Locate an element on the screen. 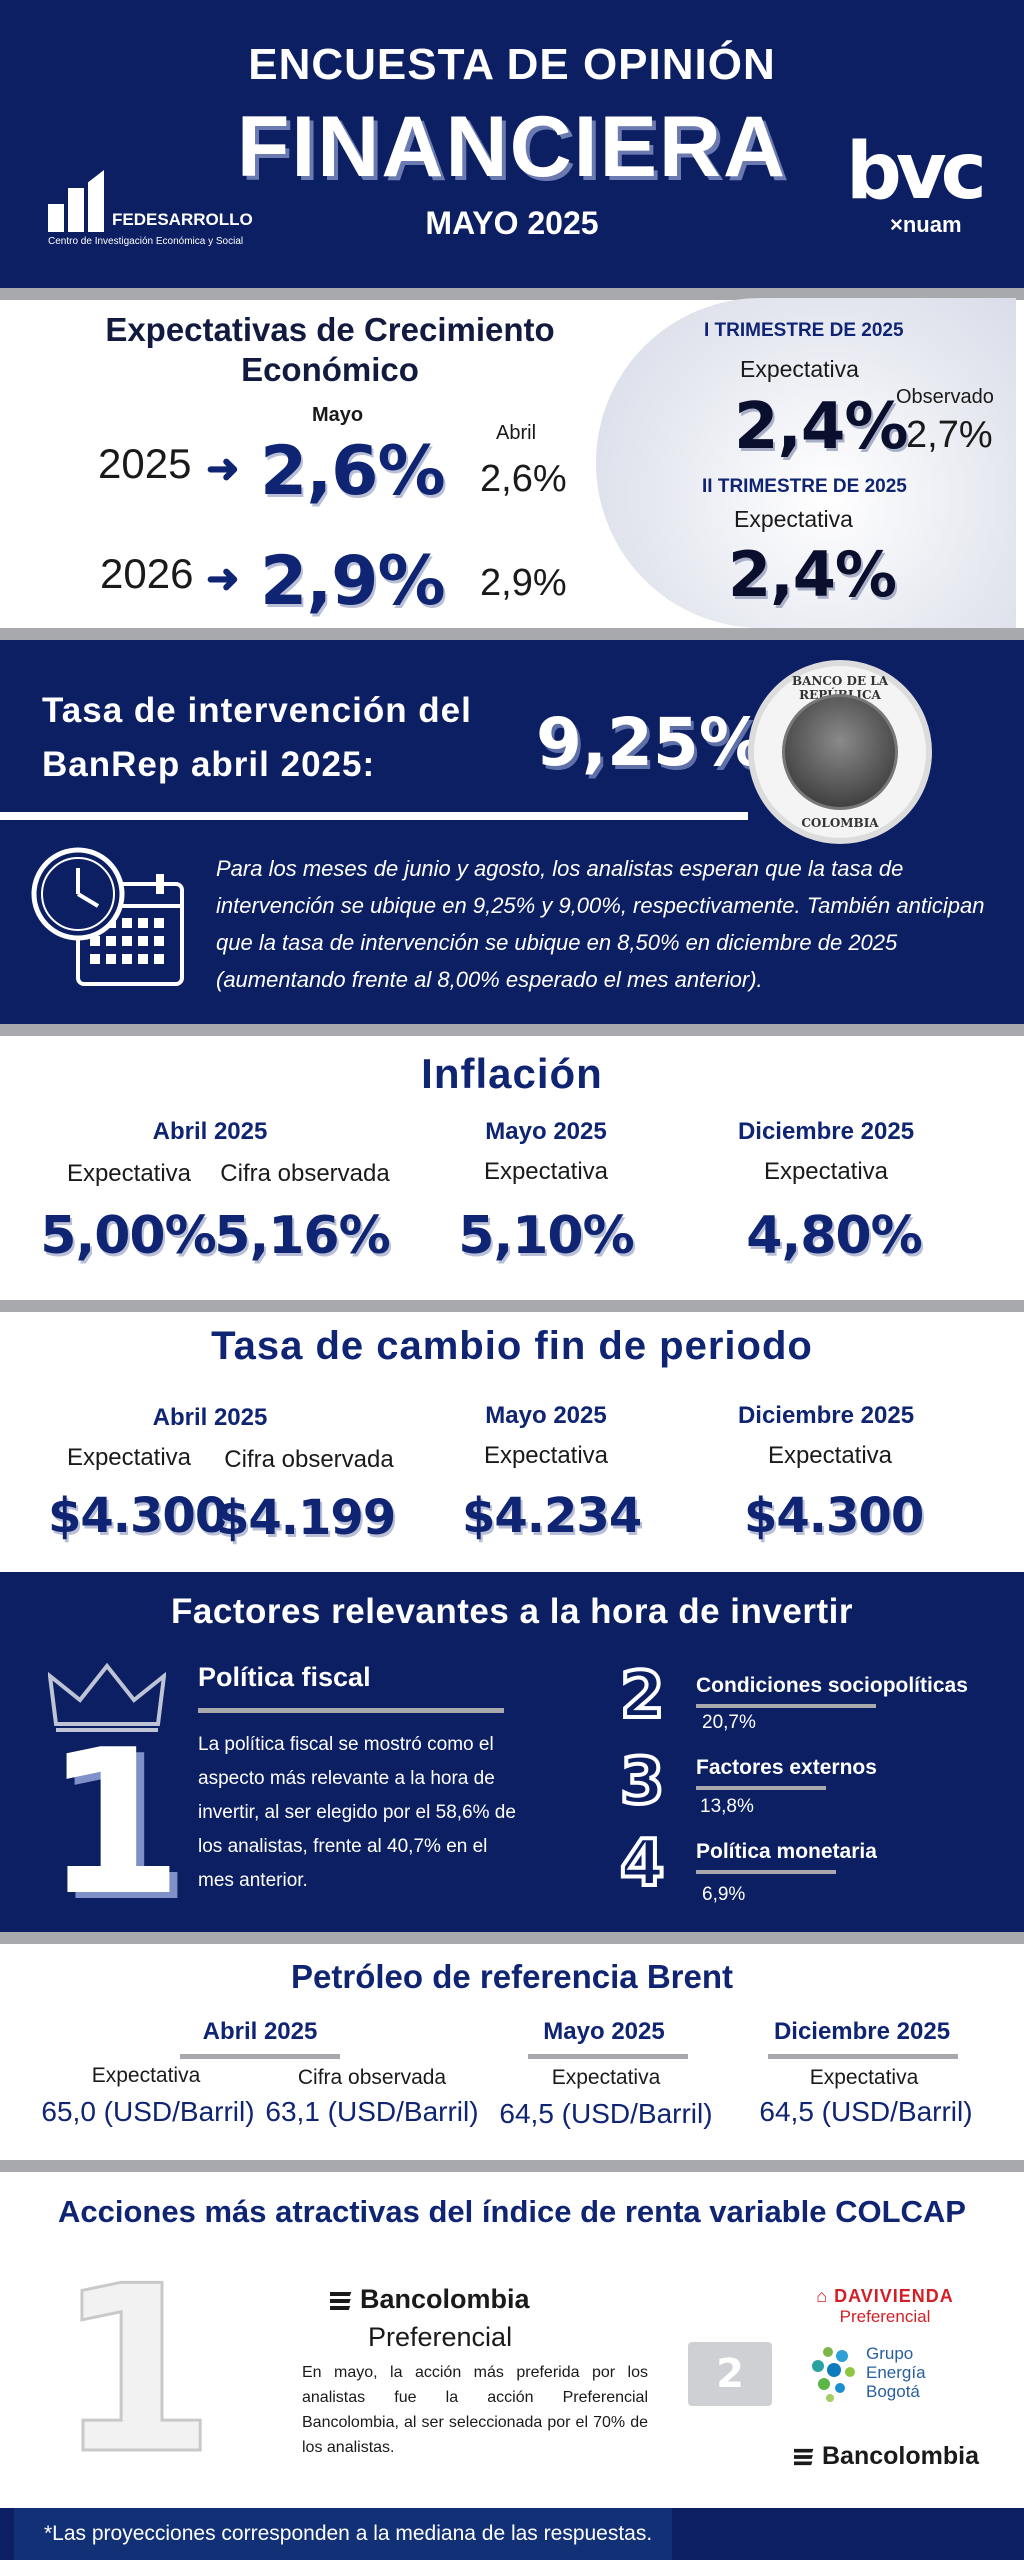  inflation-may-exp-label: Expectativa is located at coordinates (546, 1171).